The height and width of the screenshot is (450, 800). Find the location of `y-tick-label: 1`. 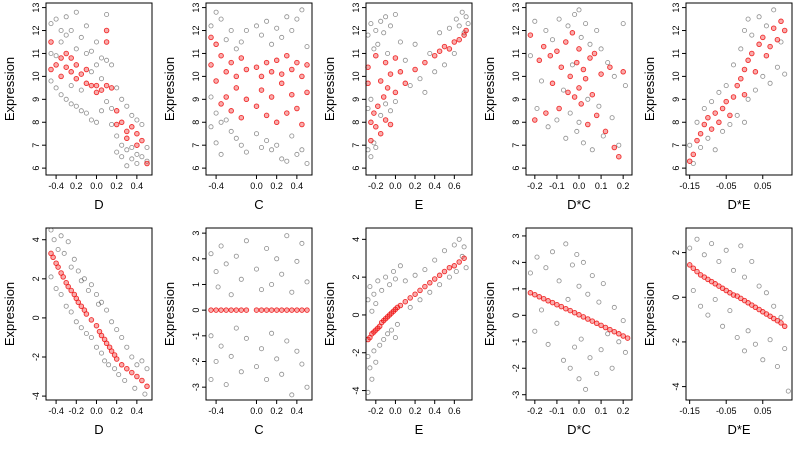

y-tick-label: 1 is located at coordinates (516, 288).